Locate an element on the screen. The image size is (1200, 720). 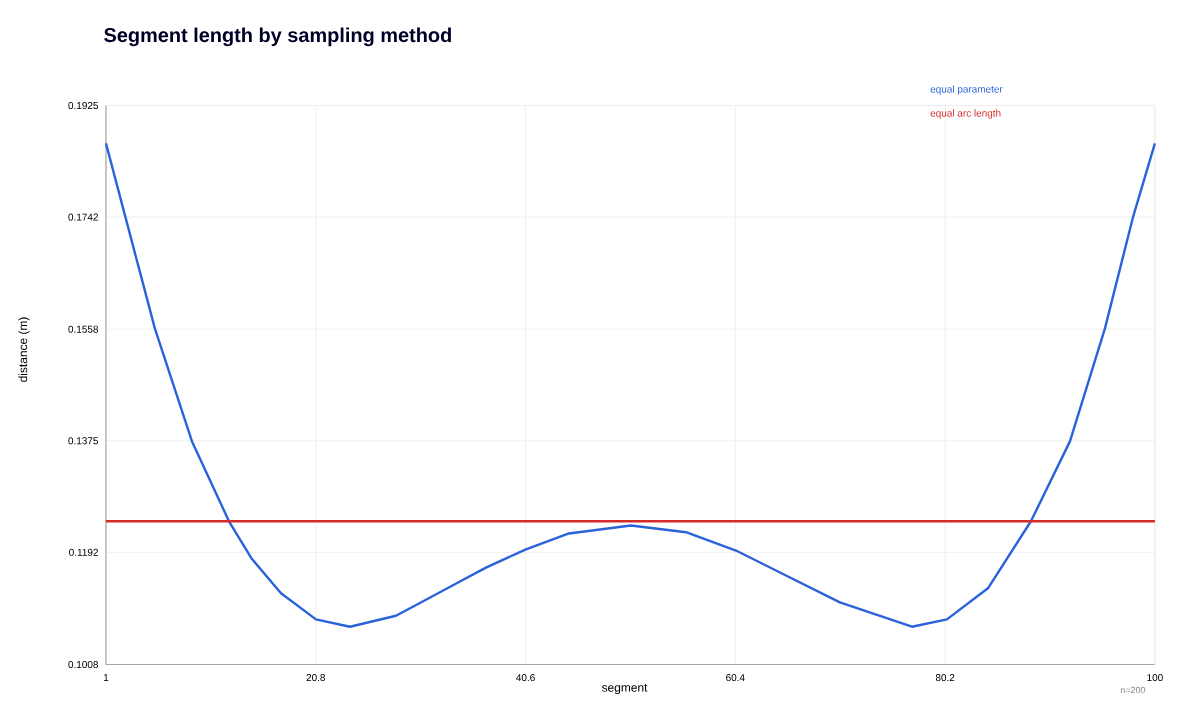
x-tick-label: 60.4 is located at coordinates (735, 678).